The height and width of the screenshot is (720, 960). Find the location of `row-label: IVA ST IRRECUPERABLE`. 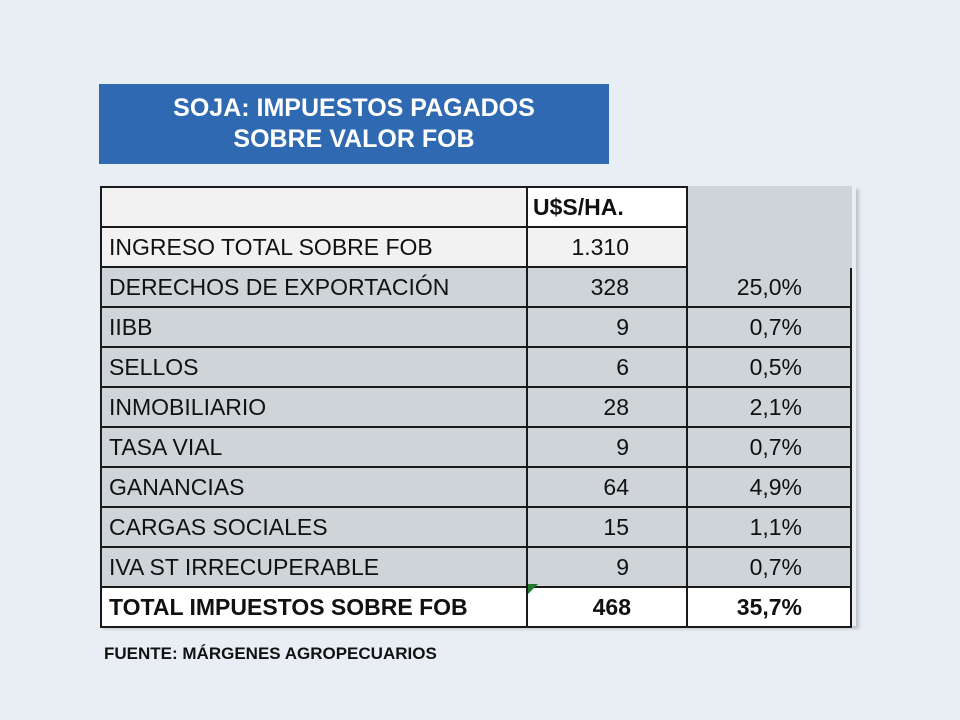

row-label: IVA ST IRRECUPERABLE is located at coordinates (314, 567).